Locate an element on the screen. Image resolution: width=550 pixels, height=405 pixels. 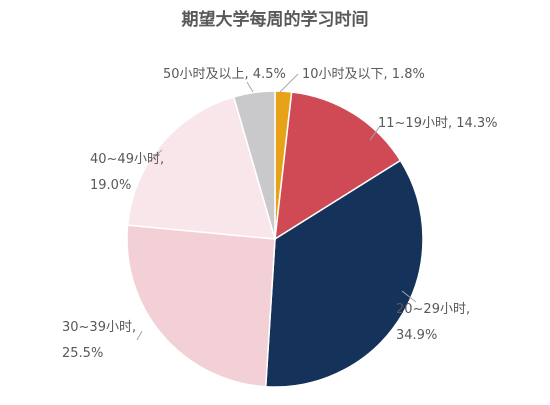
slice-label-5: 40~49小时, 19.0% is located at coordinates (127, 172).